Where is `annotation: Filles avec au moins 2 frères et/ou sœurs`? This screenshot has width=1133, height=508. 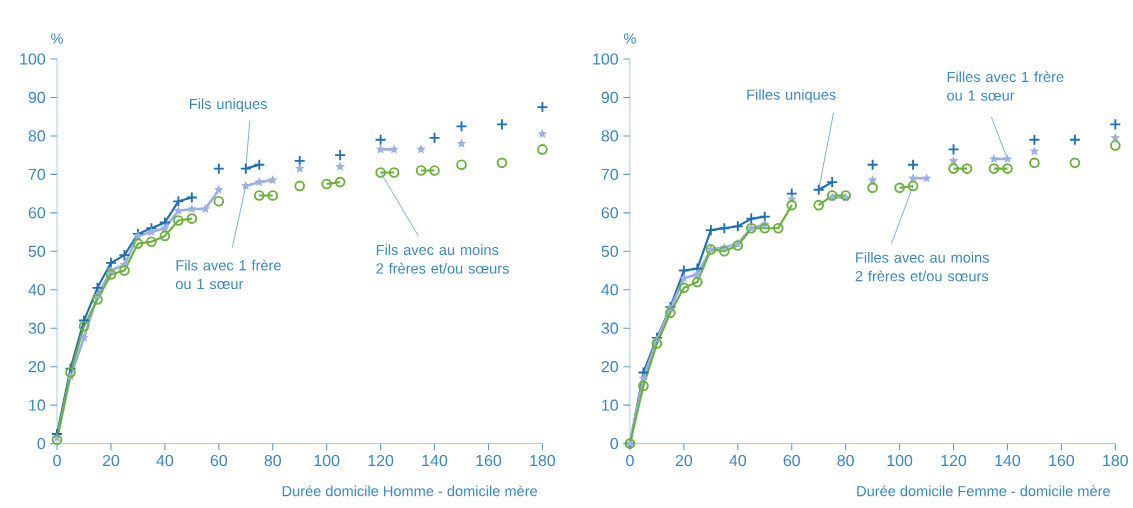
annotation: Filles avec au moins 2 frères et/ou sœurs is located at coordinates (922, 267).